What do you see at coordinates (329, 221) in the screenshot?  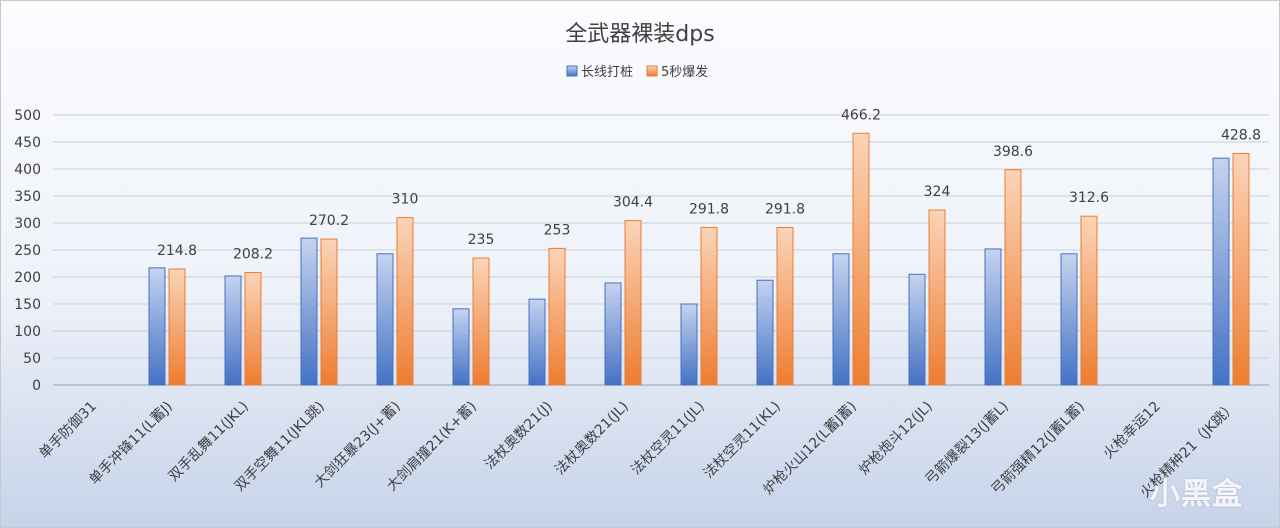 I see `data-label: 270.2` at bounding box center [329, 221].